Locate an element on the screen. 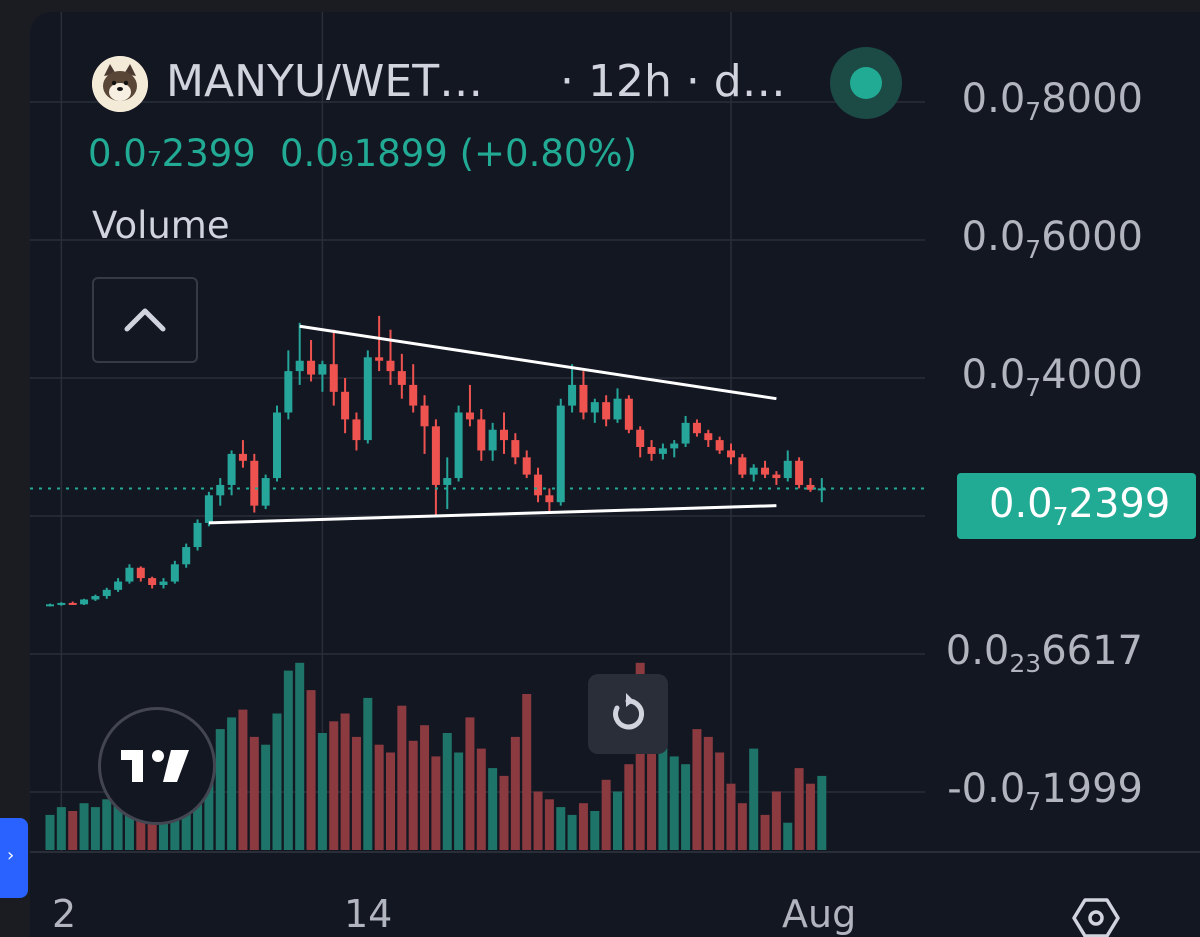  y-tick-label: -0.071999 is located at coordinates (1045, 791).